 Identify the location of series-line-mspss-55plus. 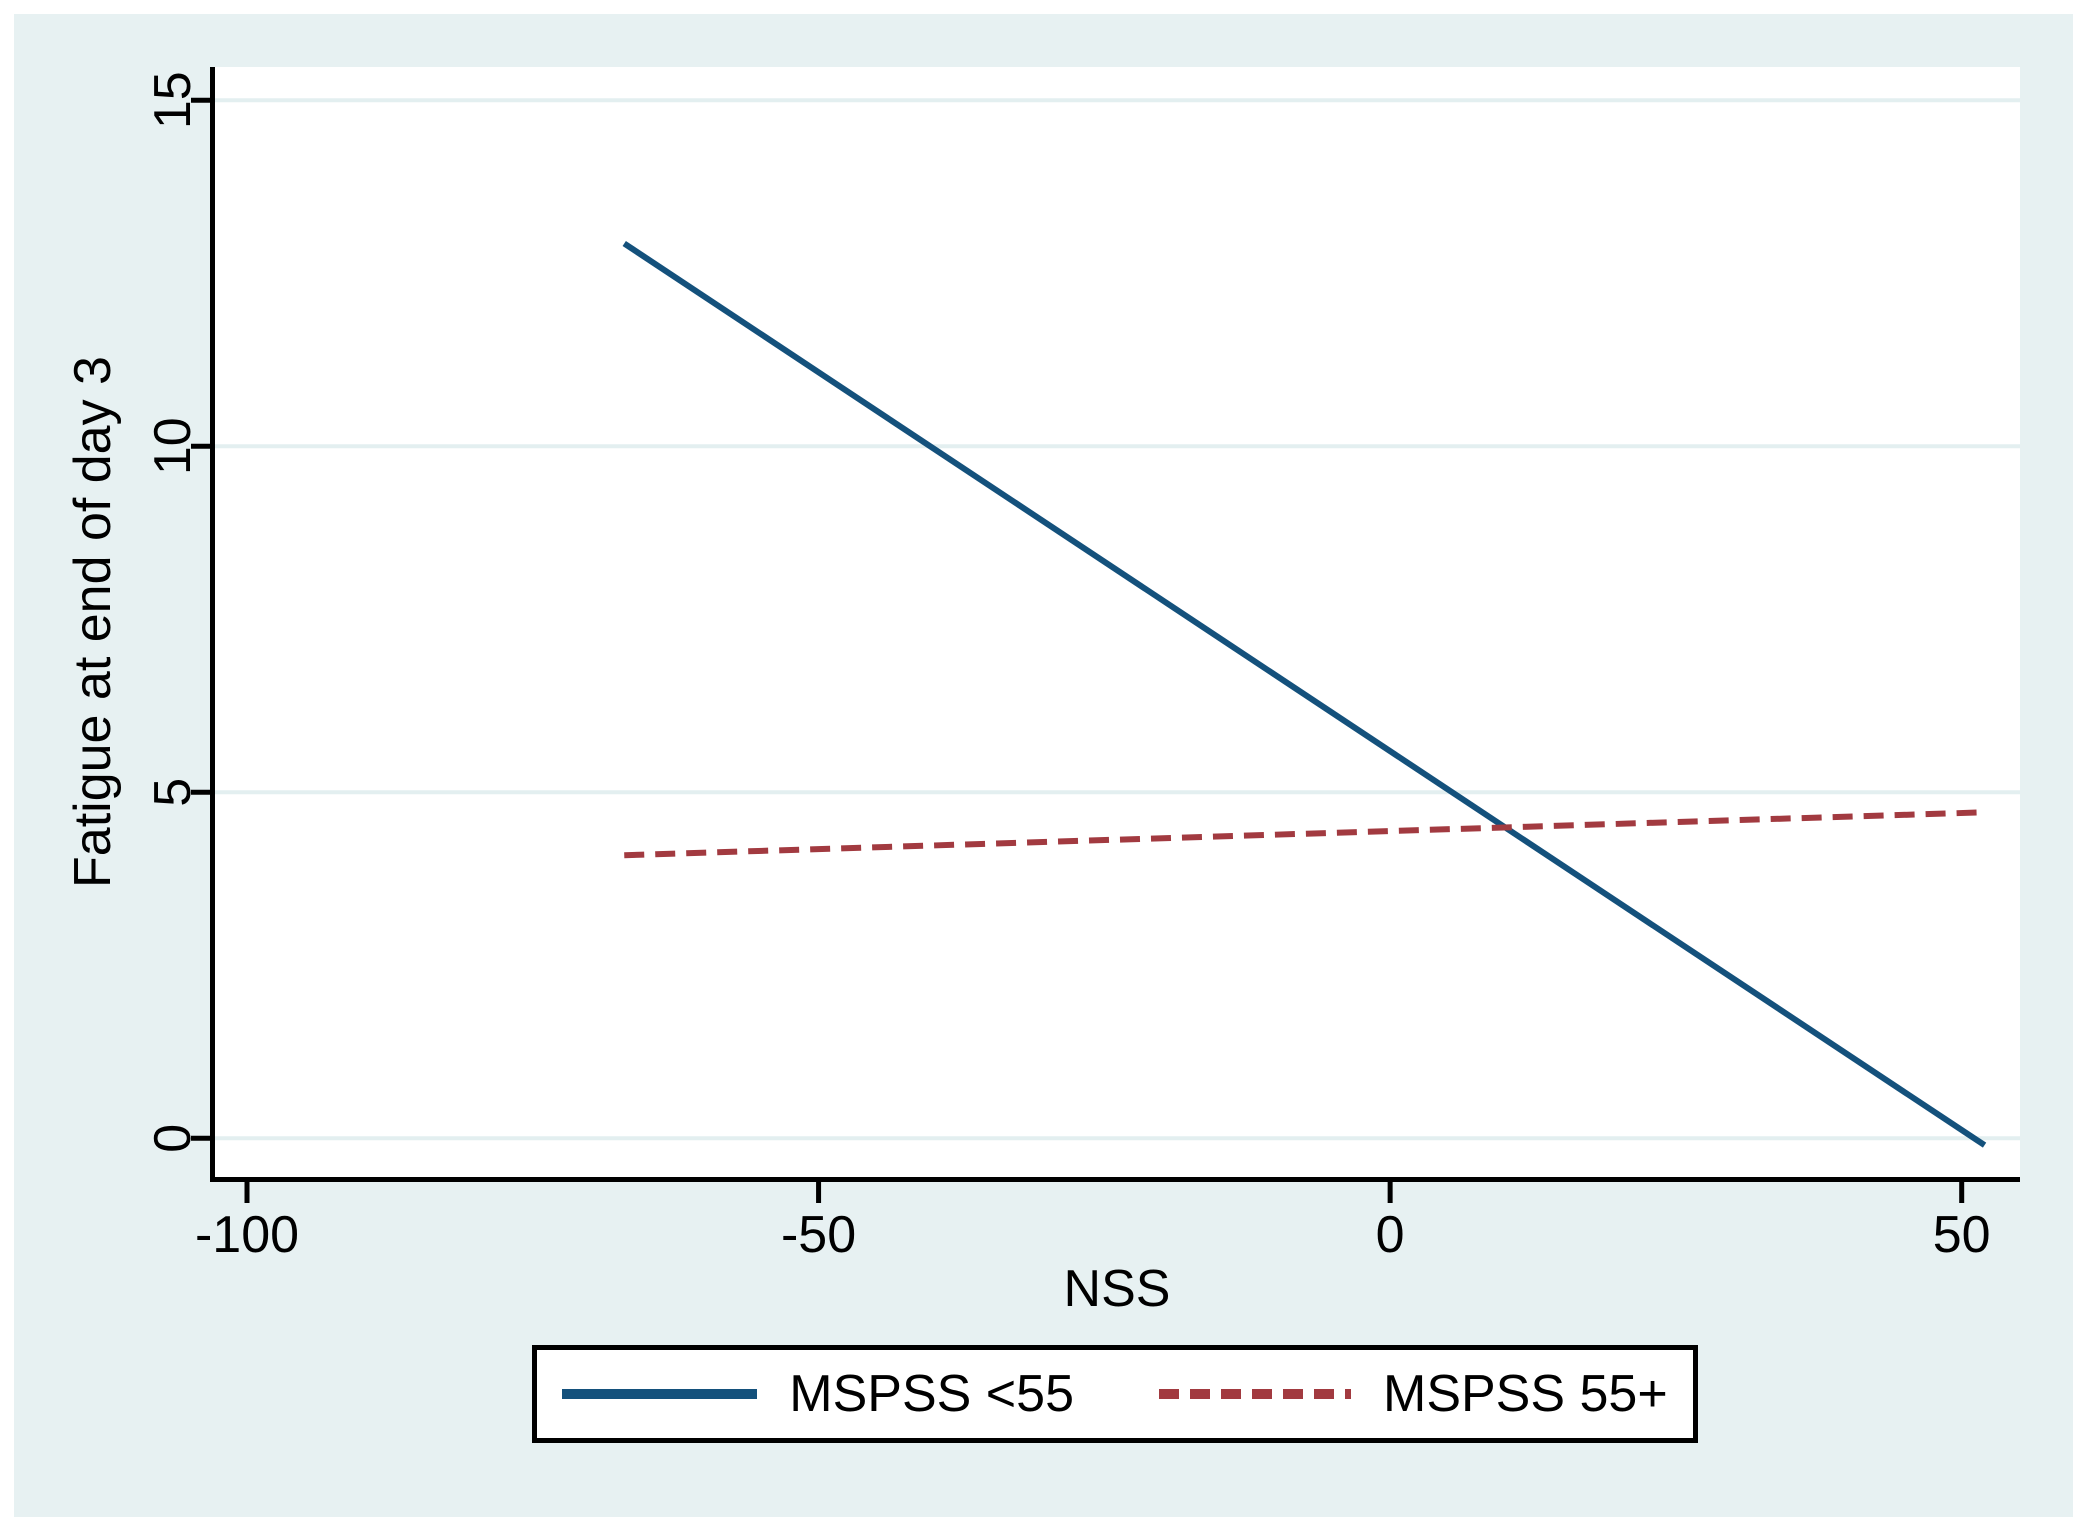
(1304, 834).